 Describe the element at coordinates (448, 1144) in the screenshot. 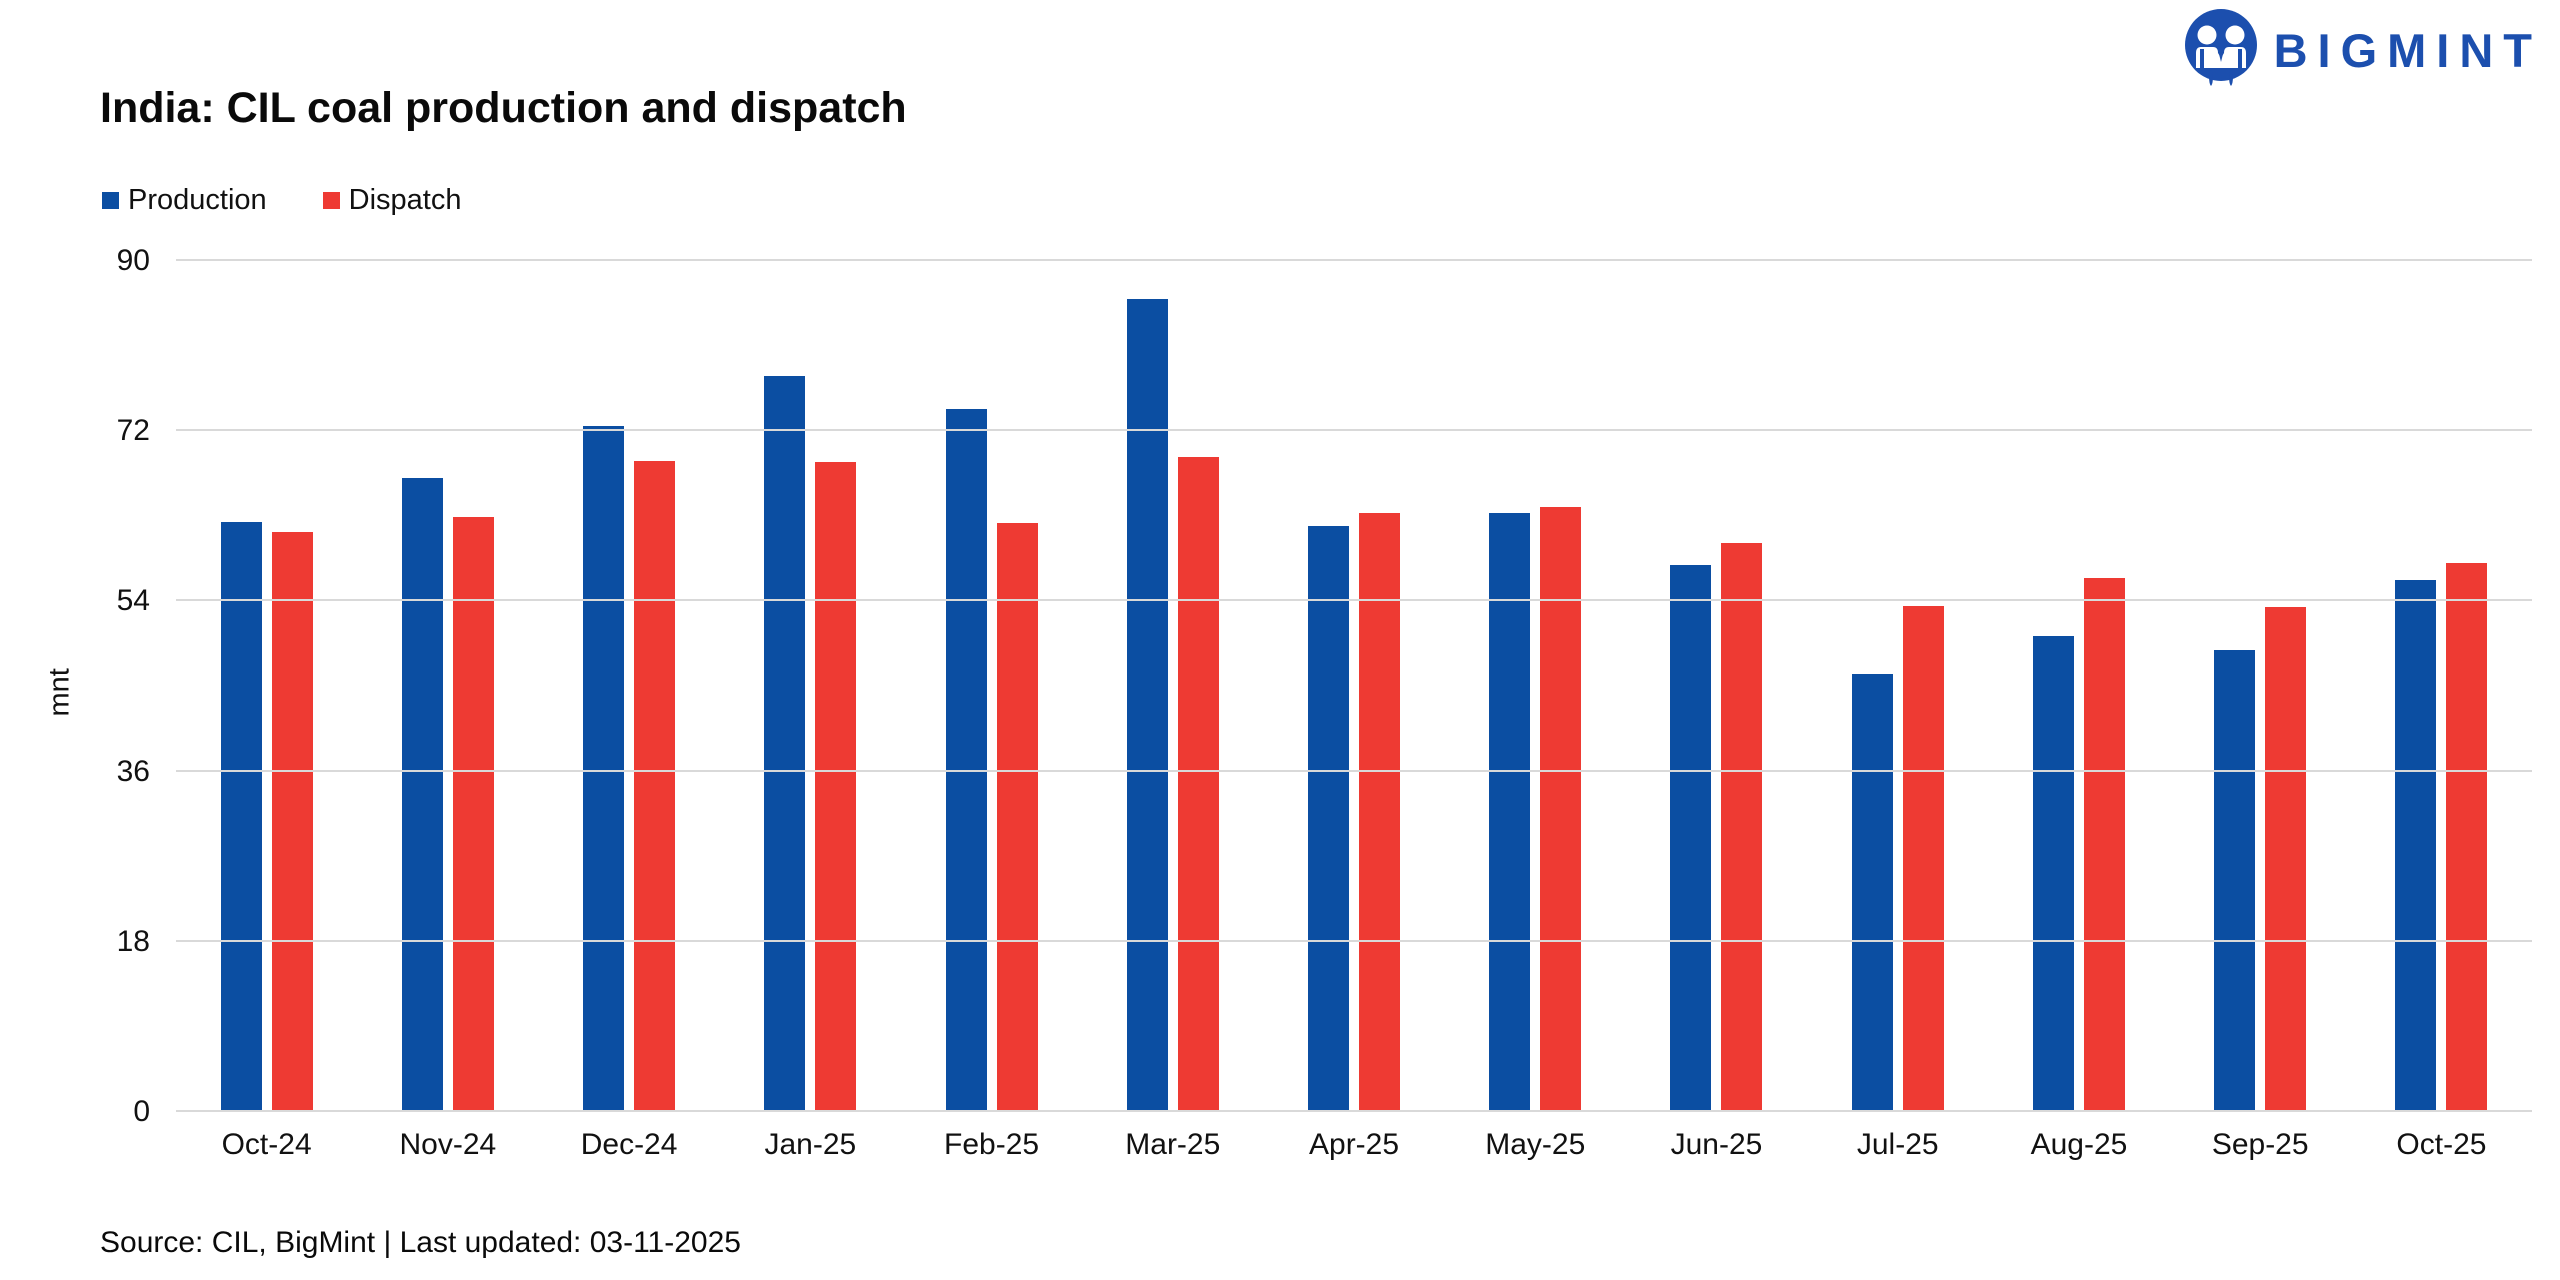

I see `x-label-Nov-24: Nov-24` at that location.